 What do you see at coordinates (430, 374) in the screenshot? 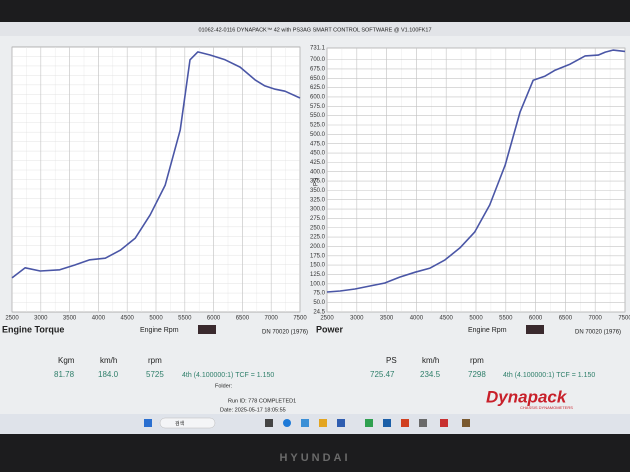
I see `readout-value: 234.5` at bounding box center [430, 374].